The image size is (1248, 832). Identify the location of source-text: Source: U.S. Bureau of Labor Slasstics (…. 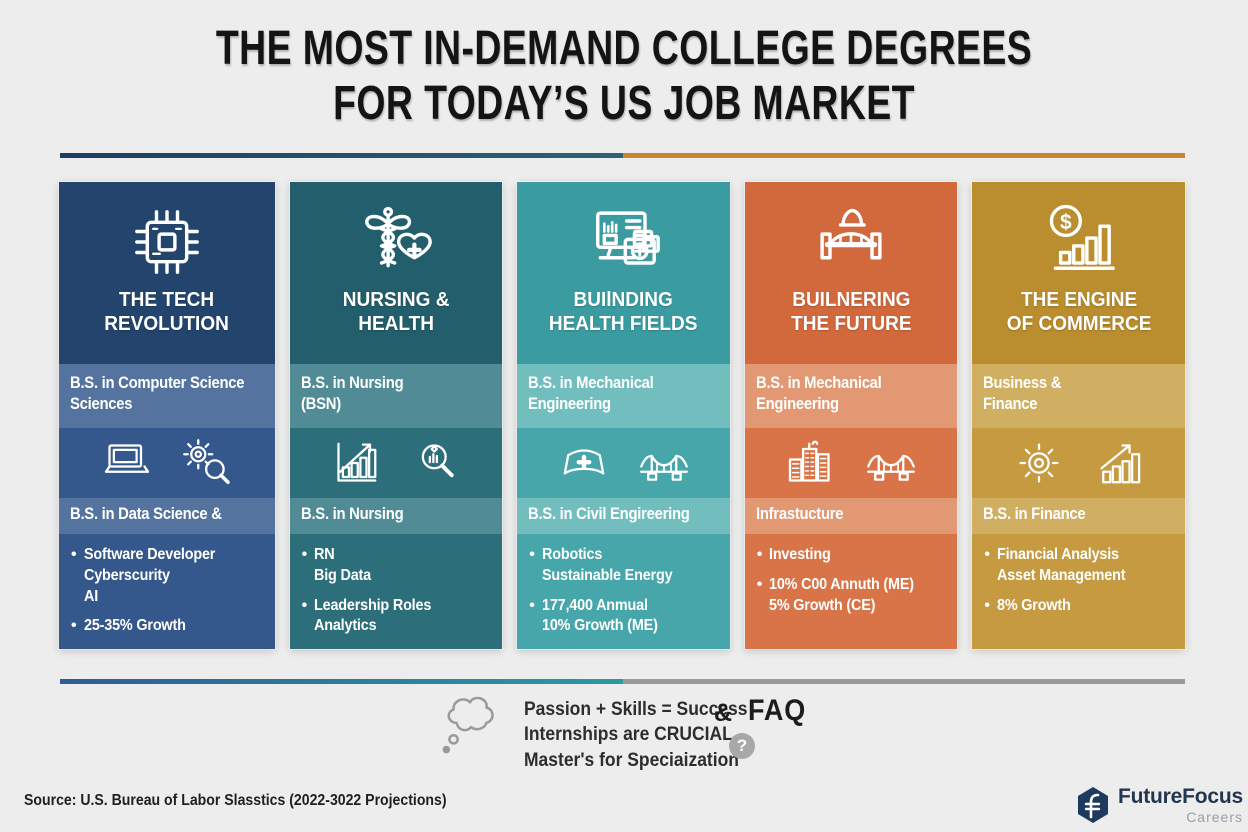
(235, 800).